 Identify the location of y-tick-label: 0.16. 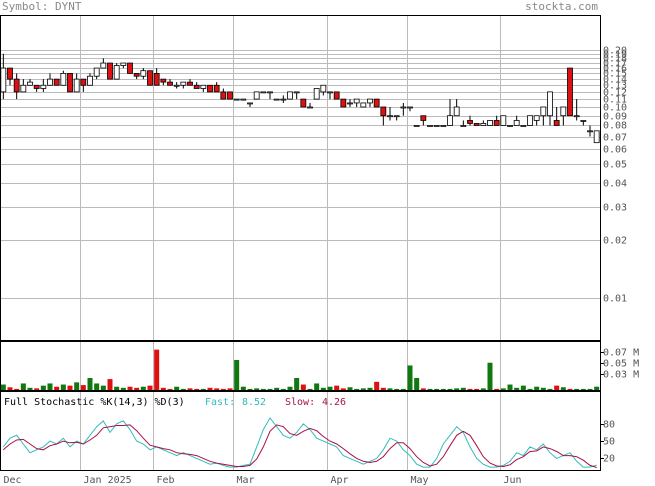
(615, 69).